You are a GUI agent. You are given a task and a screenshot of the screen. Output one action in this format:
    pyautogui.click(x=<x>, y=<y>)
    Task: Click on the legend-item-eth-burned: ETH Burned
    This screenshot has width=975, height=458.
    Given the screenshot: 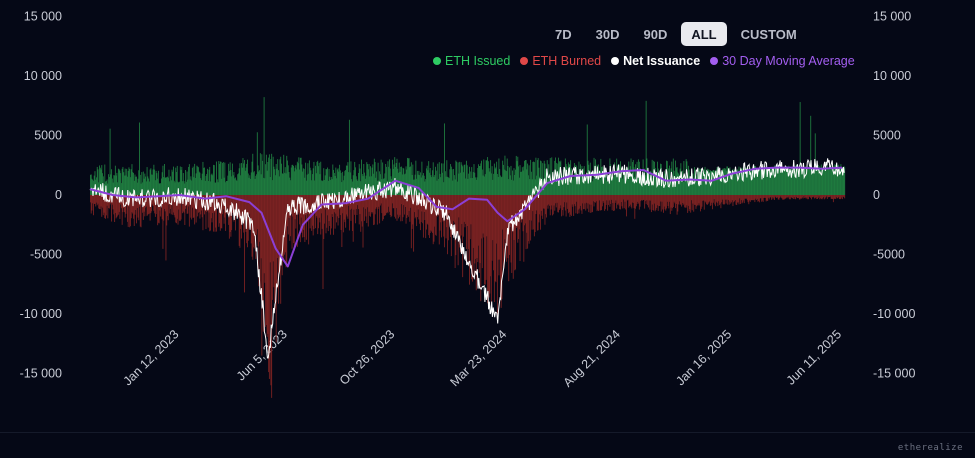 What is the action you would take?
    pyautogui.click(x=560, y=61)
    